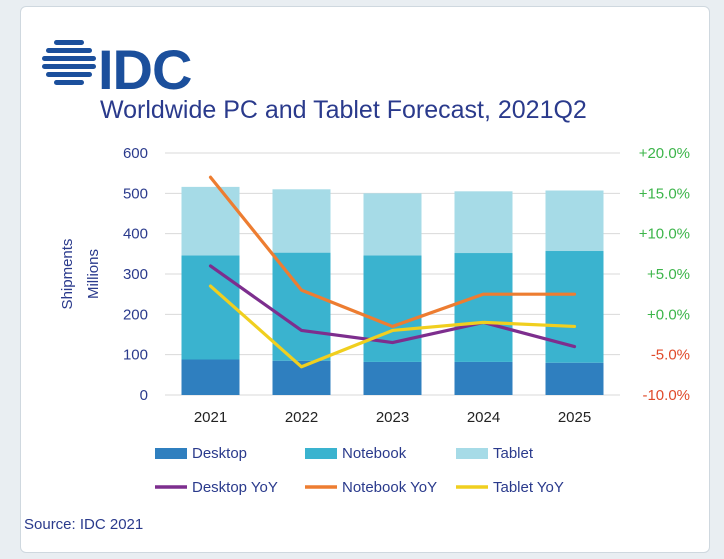 The image size is (724, 559). Describe the element at coordinates (664, 234) in the screenshot. I see `y2-tick-label: +10.0%` at that location.